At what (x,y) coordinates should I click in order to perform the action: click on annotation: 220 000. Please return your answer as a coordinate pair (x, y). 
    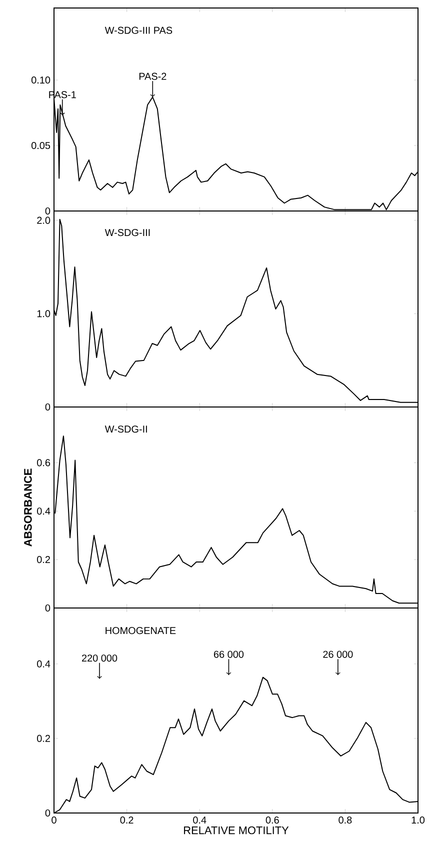
    Looking at the image, I should click on (100, 658).